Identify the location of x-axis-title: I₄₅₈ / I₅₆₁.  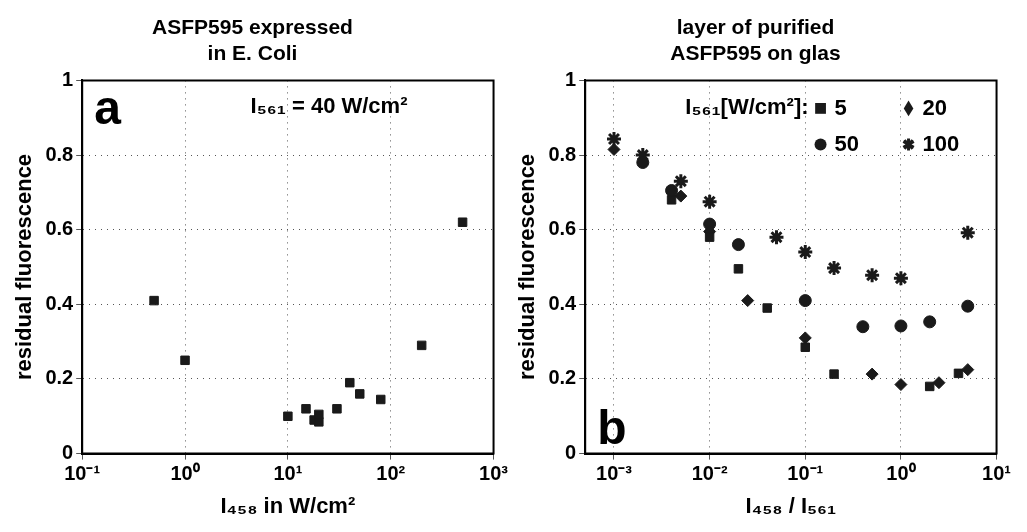
(791, 505).